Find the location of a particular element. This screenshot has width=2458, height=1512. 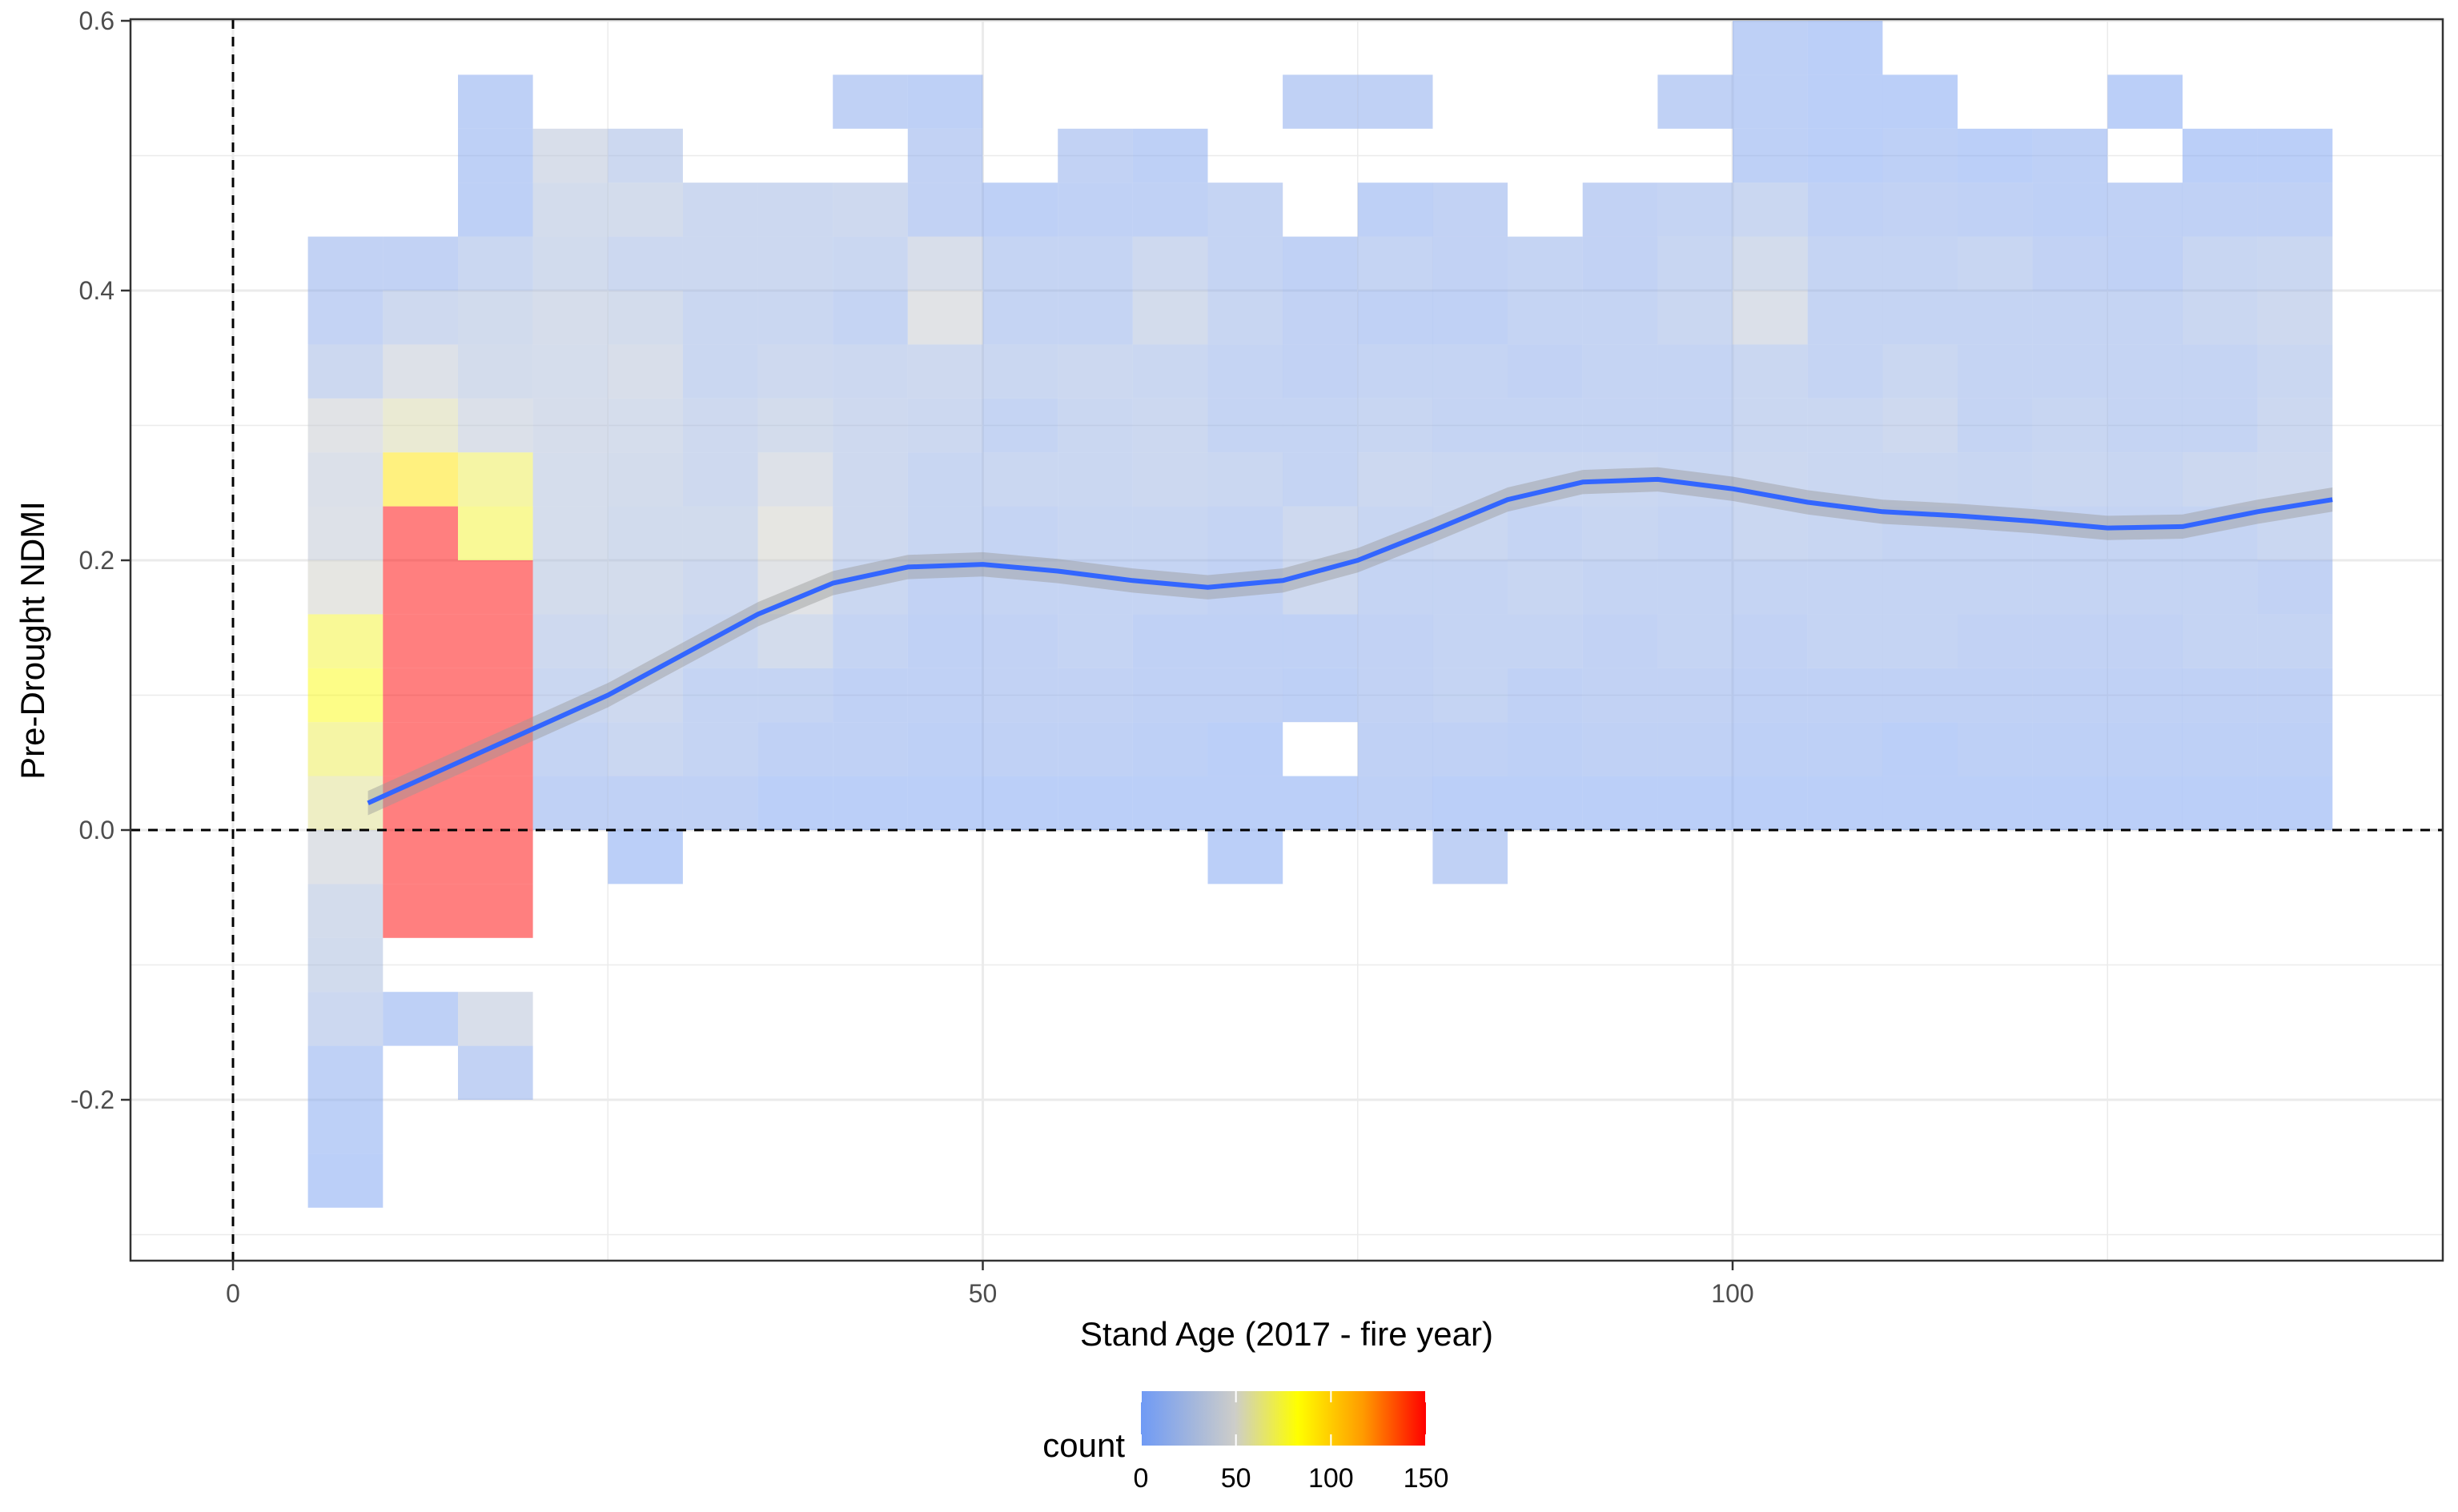

x-tick-label: 100 is located at coordinates (1732, 1294).